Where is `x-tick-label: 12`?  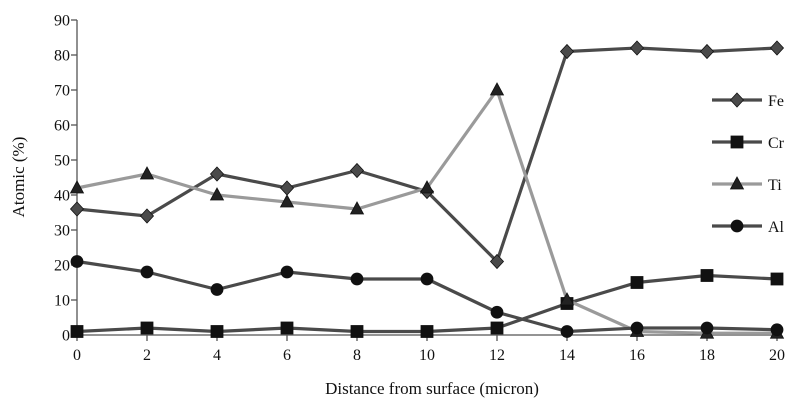 x-tick-label: 12 is located at coordinates (497, 355).